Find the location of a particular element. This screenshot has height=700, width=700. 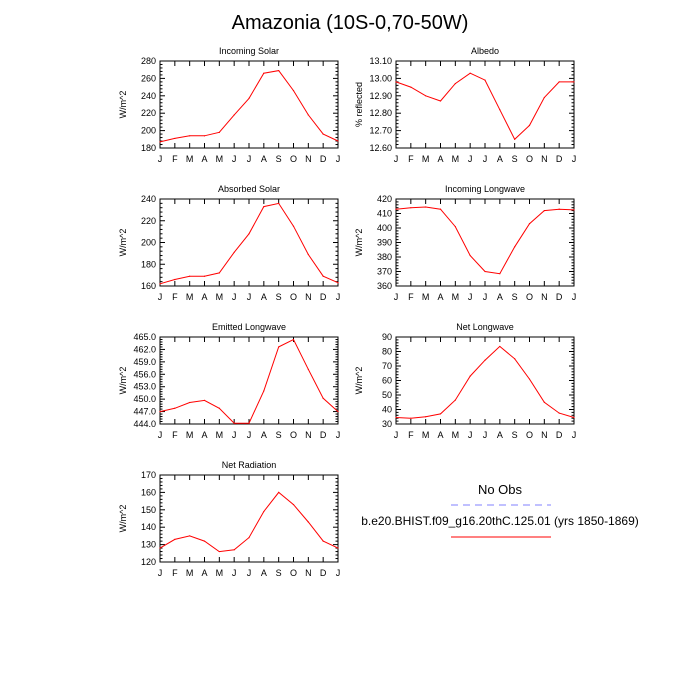

plot-frame is located at coordinates (249, 380).